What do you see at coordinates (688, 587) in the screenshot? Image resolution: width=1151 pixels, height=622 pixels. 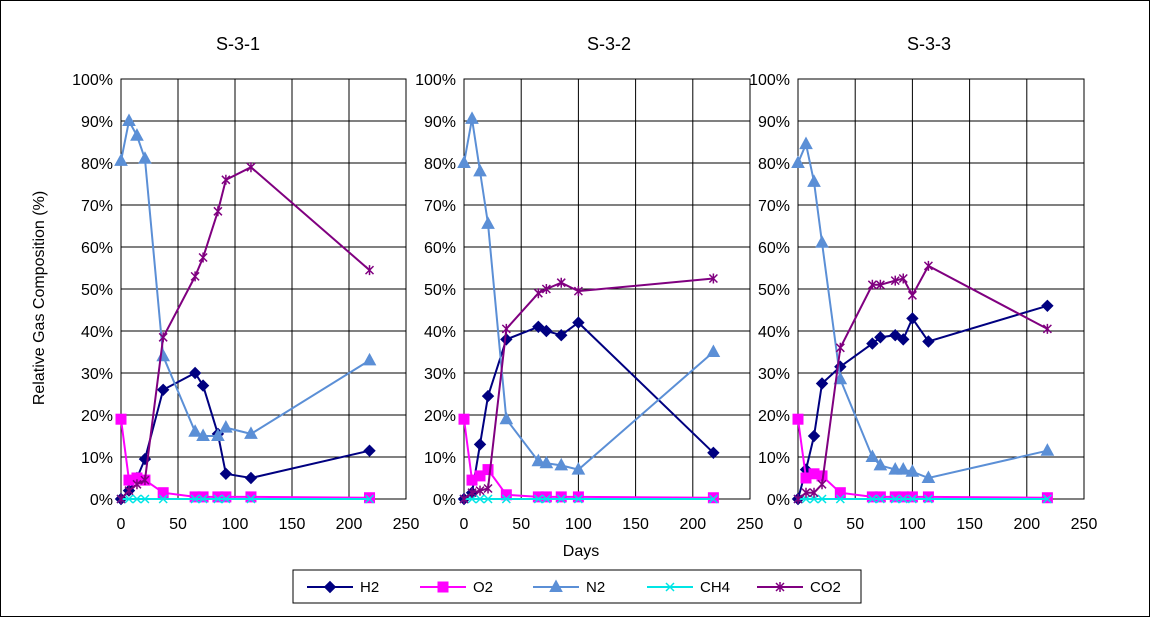 I see `legend-item-CH4: CH4` at bounding box center [688, 587].